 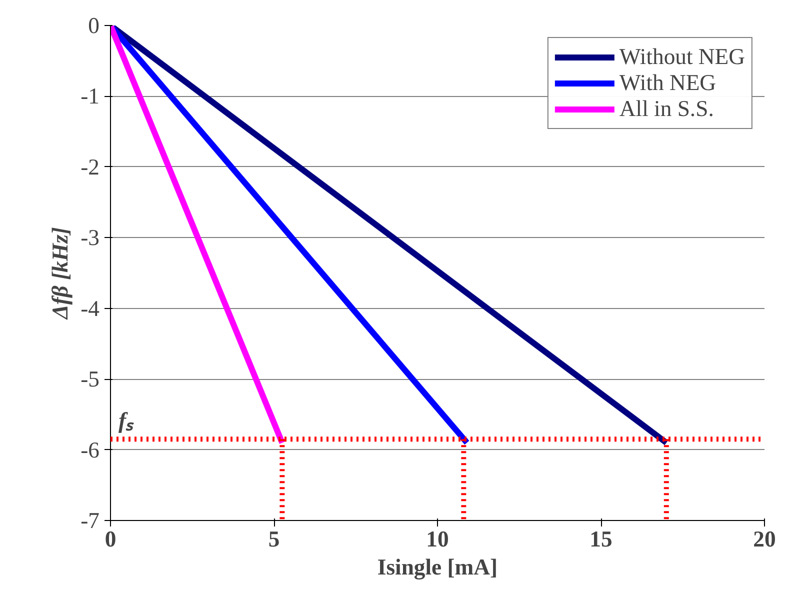 What do you see at coordinates (601, 539) in the screenshot?
I see `x-tick-label: 15` at bounding box center [601, 539].